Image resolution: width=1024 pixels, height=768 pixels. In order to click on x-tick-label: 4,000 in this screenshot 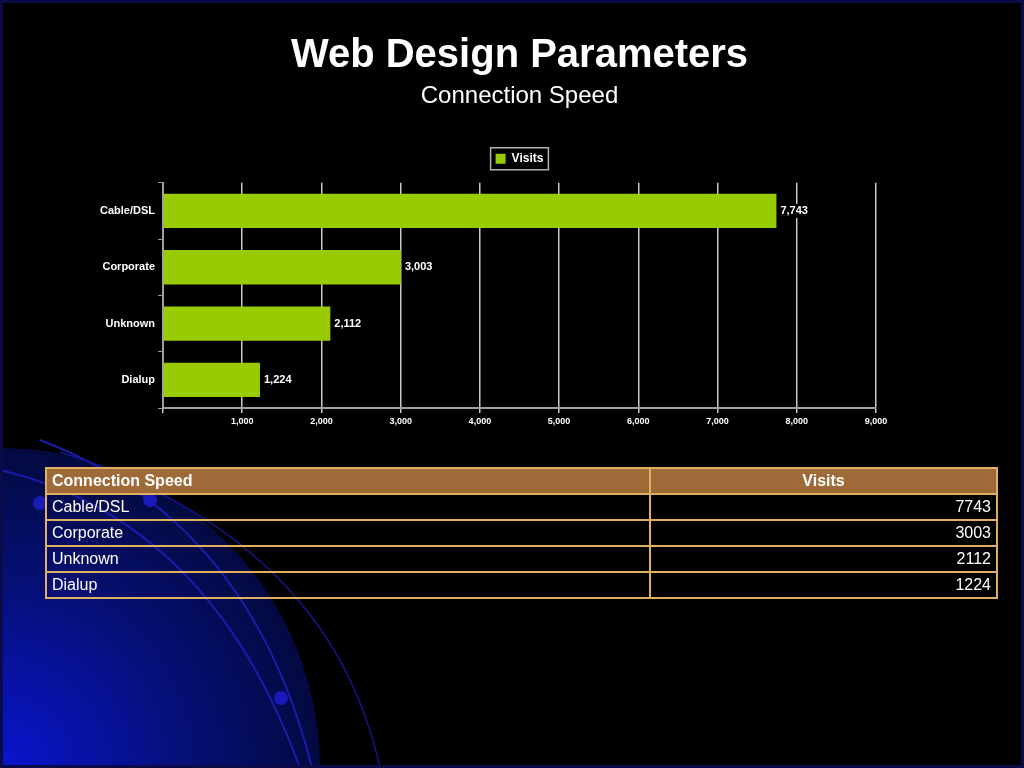, I will do `click(480, 420)`.